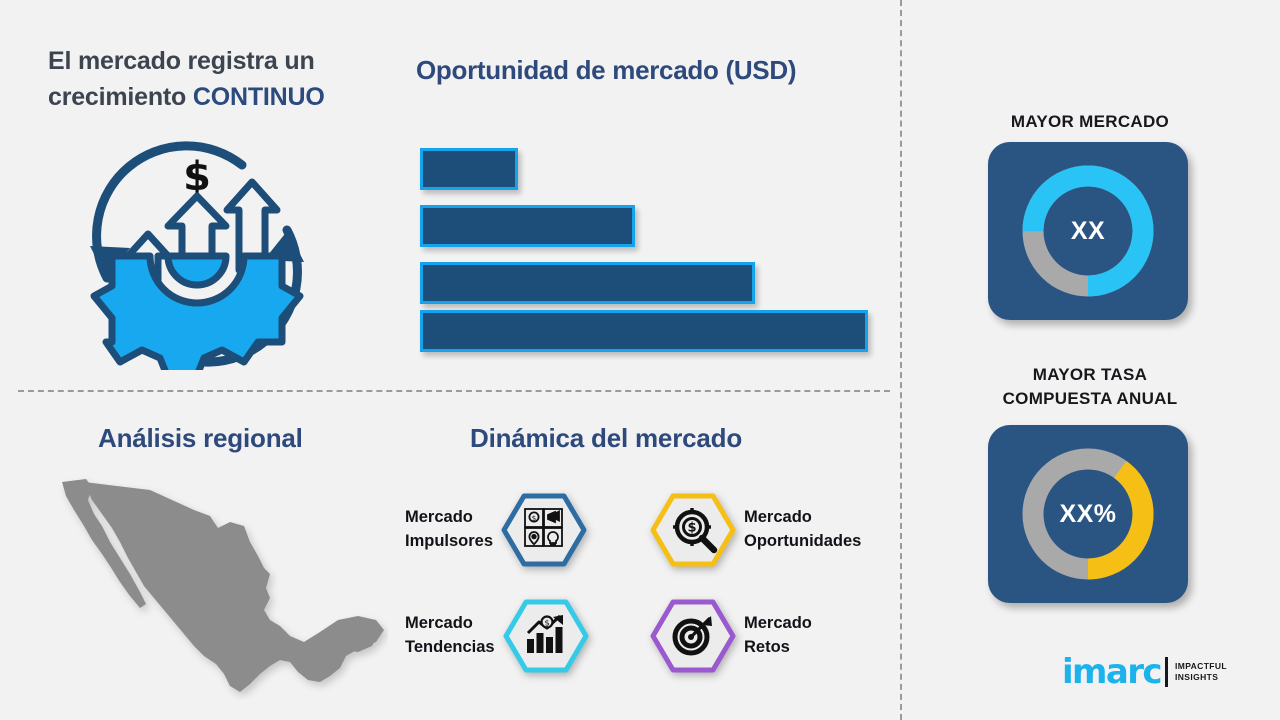 The height and width of the screenshot is (720, 1280). What do you see at coordinates (778, 635) in the screenshot?
I see `dynamics-label-challenges: Mercado Retos` at bounding box center [778, 635].